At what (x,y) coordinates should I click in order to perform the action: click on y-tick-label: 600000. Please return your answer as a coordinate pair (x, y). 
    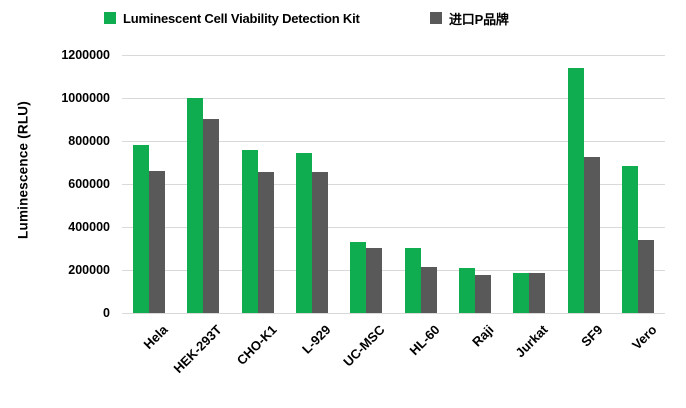
    Looking at the image, I should click on (89, 184).